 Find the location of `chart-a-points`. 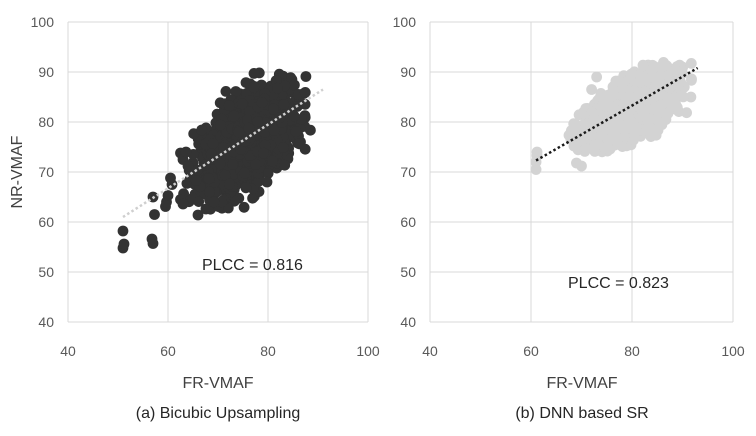

chart-a-points is located at coordinates (216, 160).